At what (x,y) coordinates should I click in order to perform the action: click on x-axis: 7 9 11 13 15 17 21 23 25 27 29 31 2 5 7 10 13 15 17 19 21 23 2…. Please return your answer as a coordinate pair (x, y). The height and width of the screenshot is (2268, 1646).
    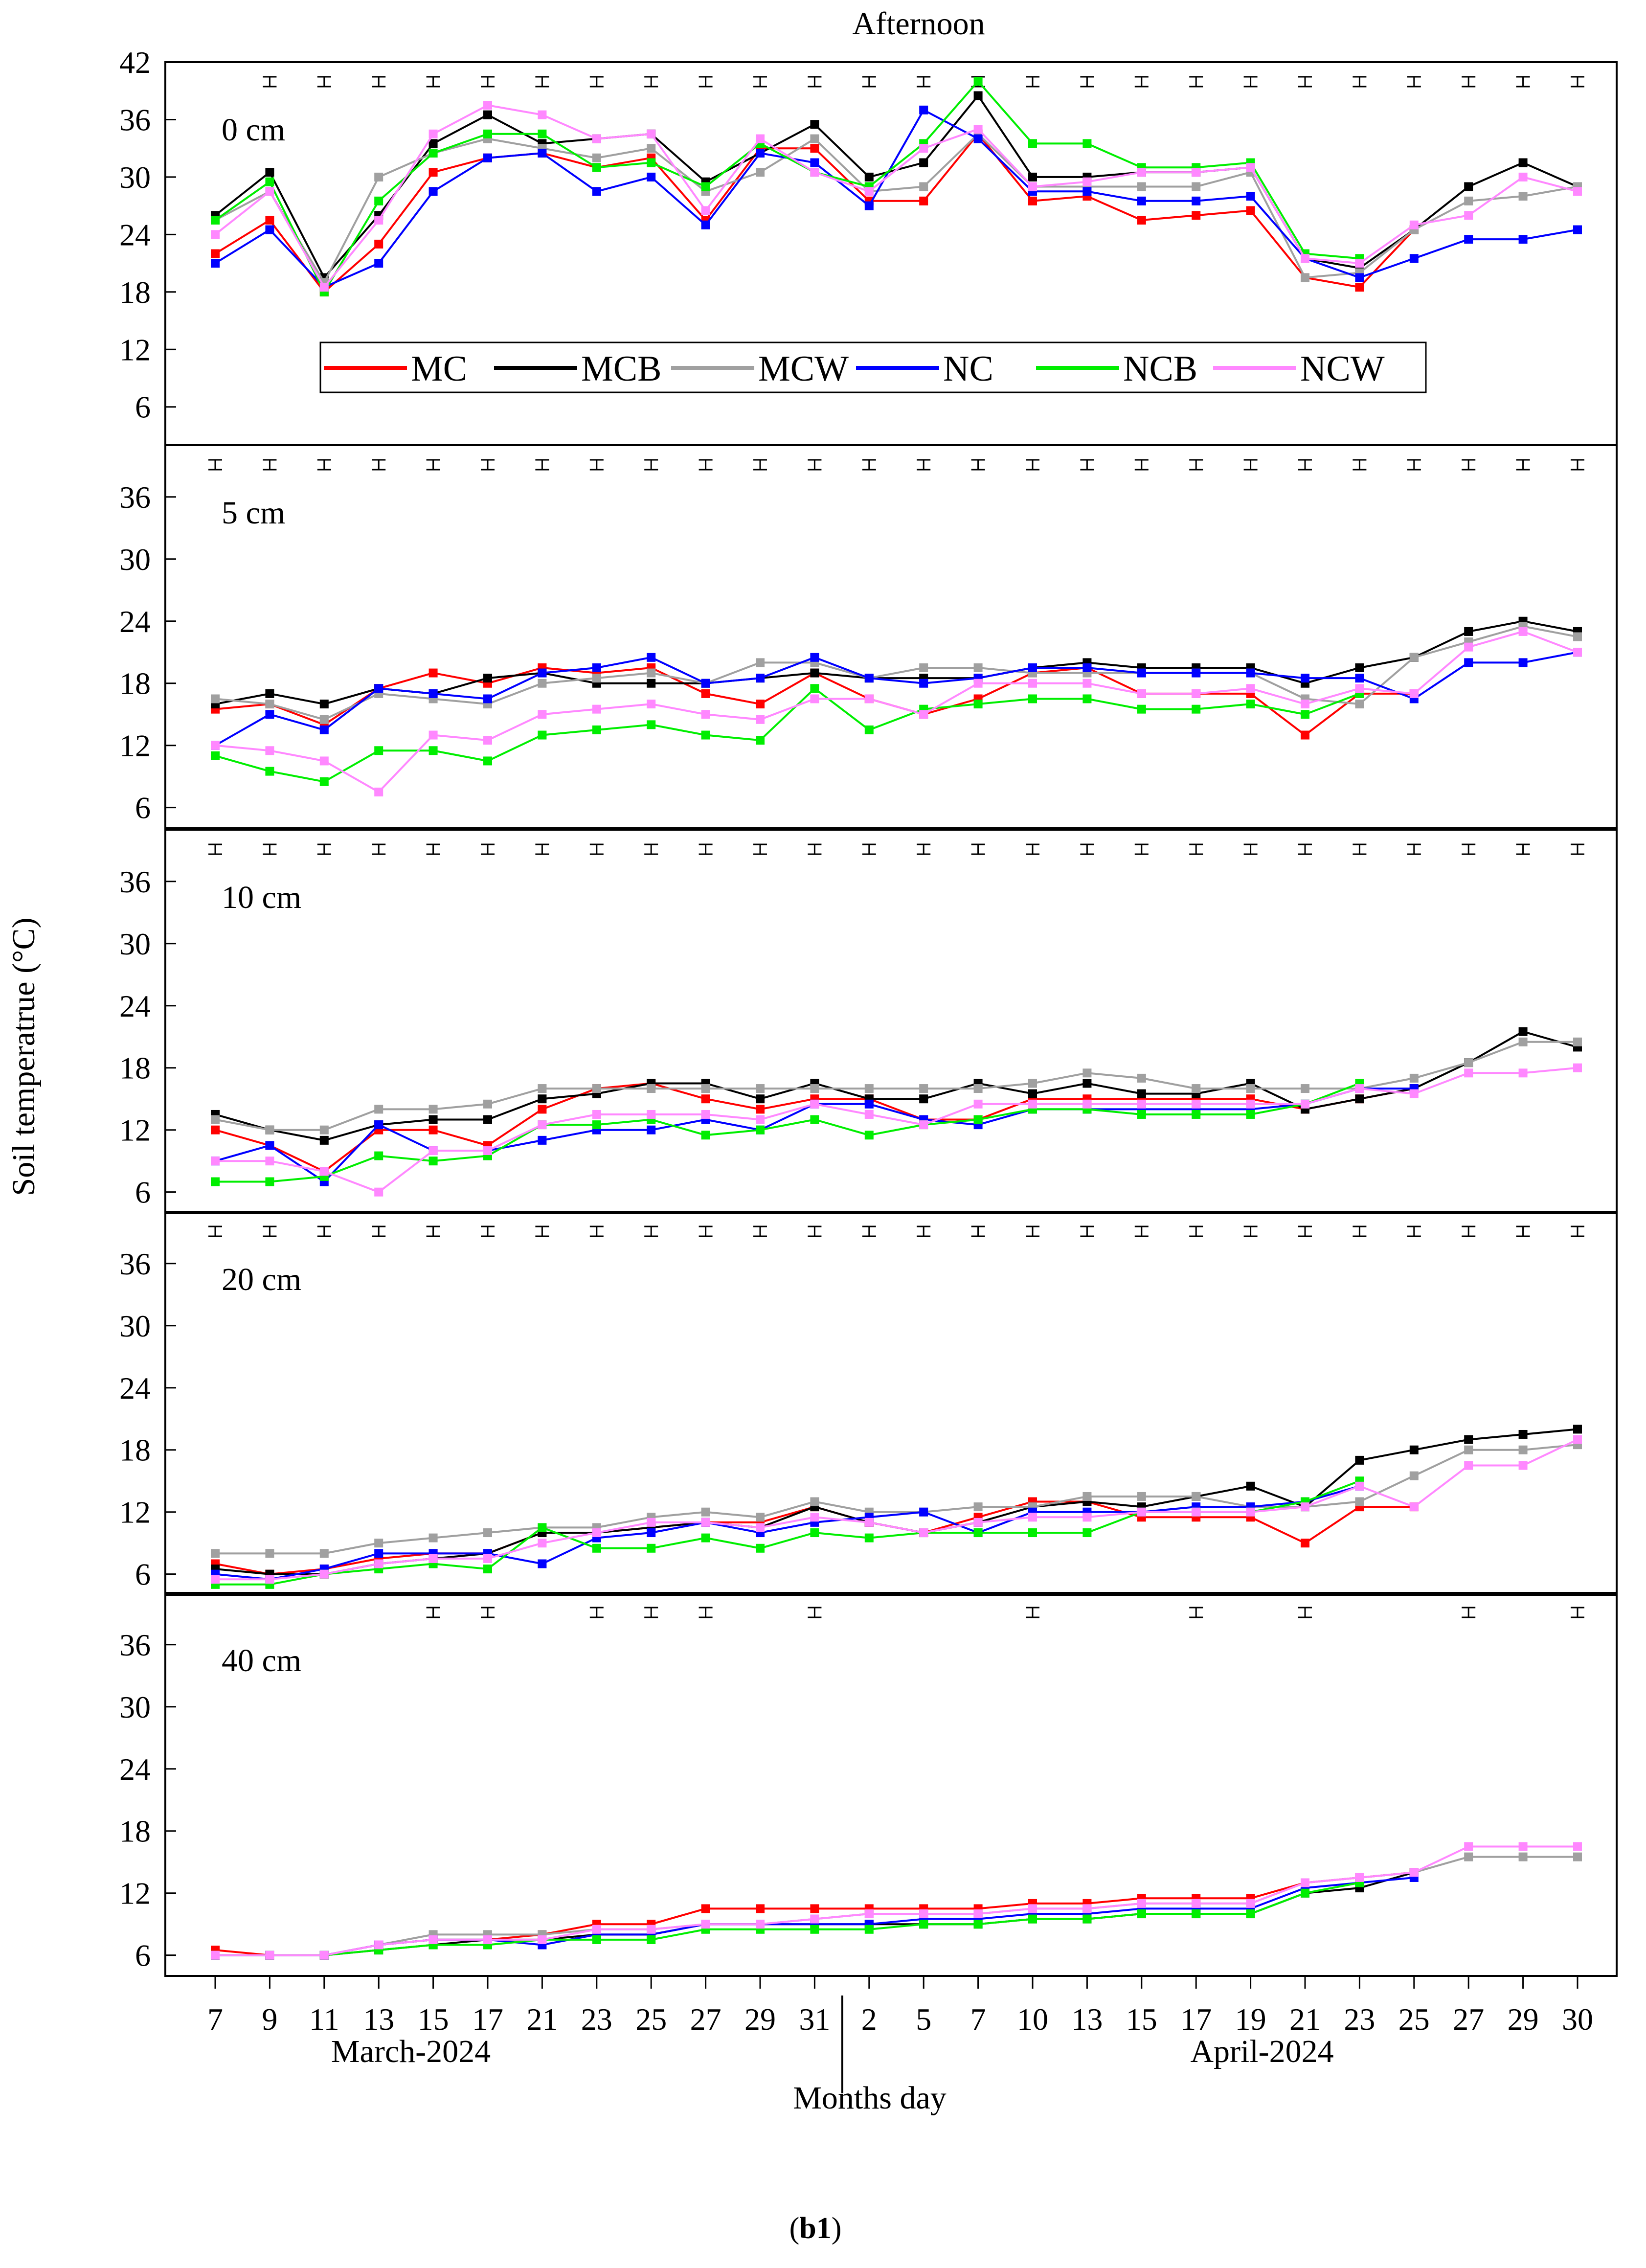
    Looking at the image, I should click on (900, 2034).